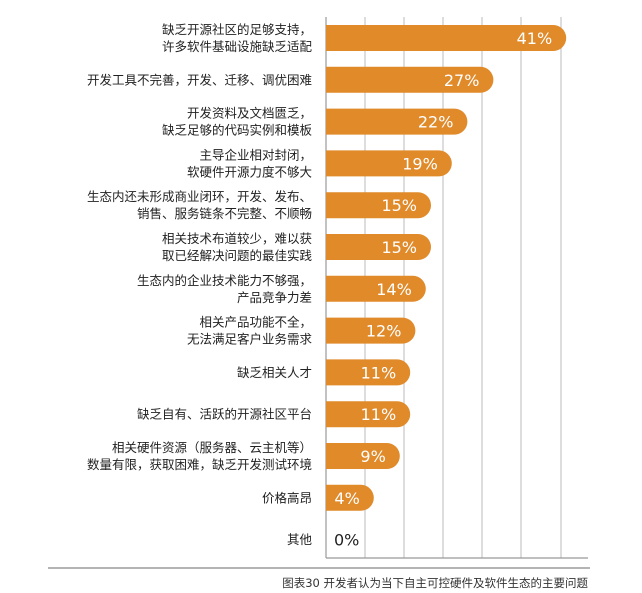 This screenshot has height=593, width=642. What do you see at coordinates (224, 280) in the screenshot?
I see `category-label: 生态内的企业技术能力不够强，` at bounding box center [224, 280].